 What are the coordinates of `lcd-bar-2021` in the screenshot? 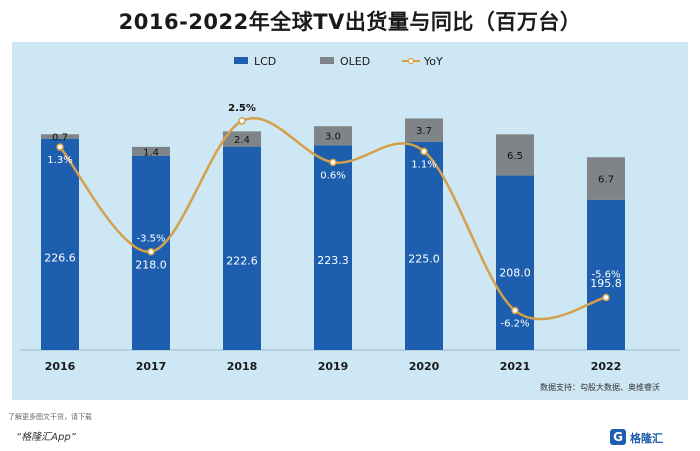 It's located at (515, 262).